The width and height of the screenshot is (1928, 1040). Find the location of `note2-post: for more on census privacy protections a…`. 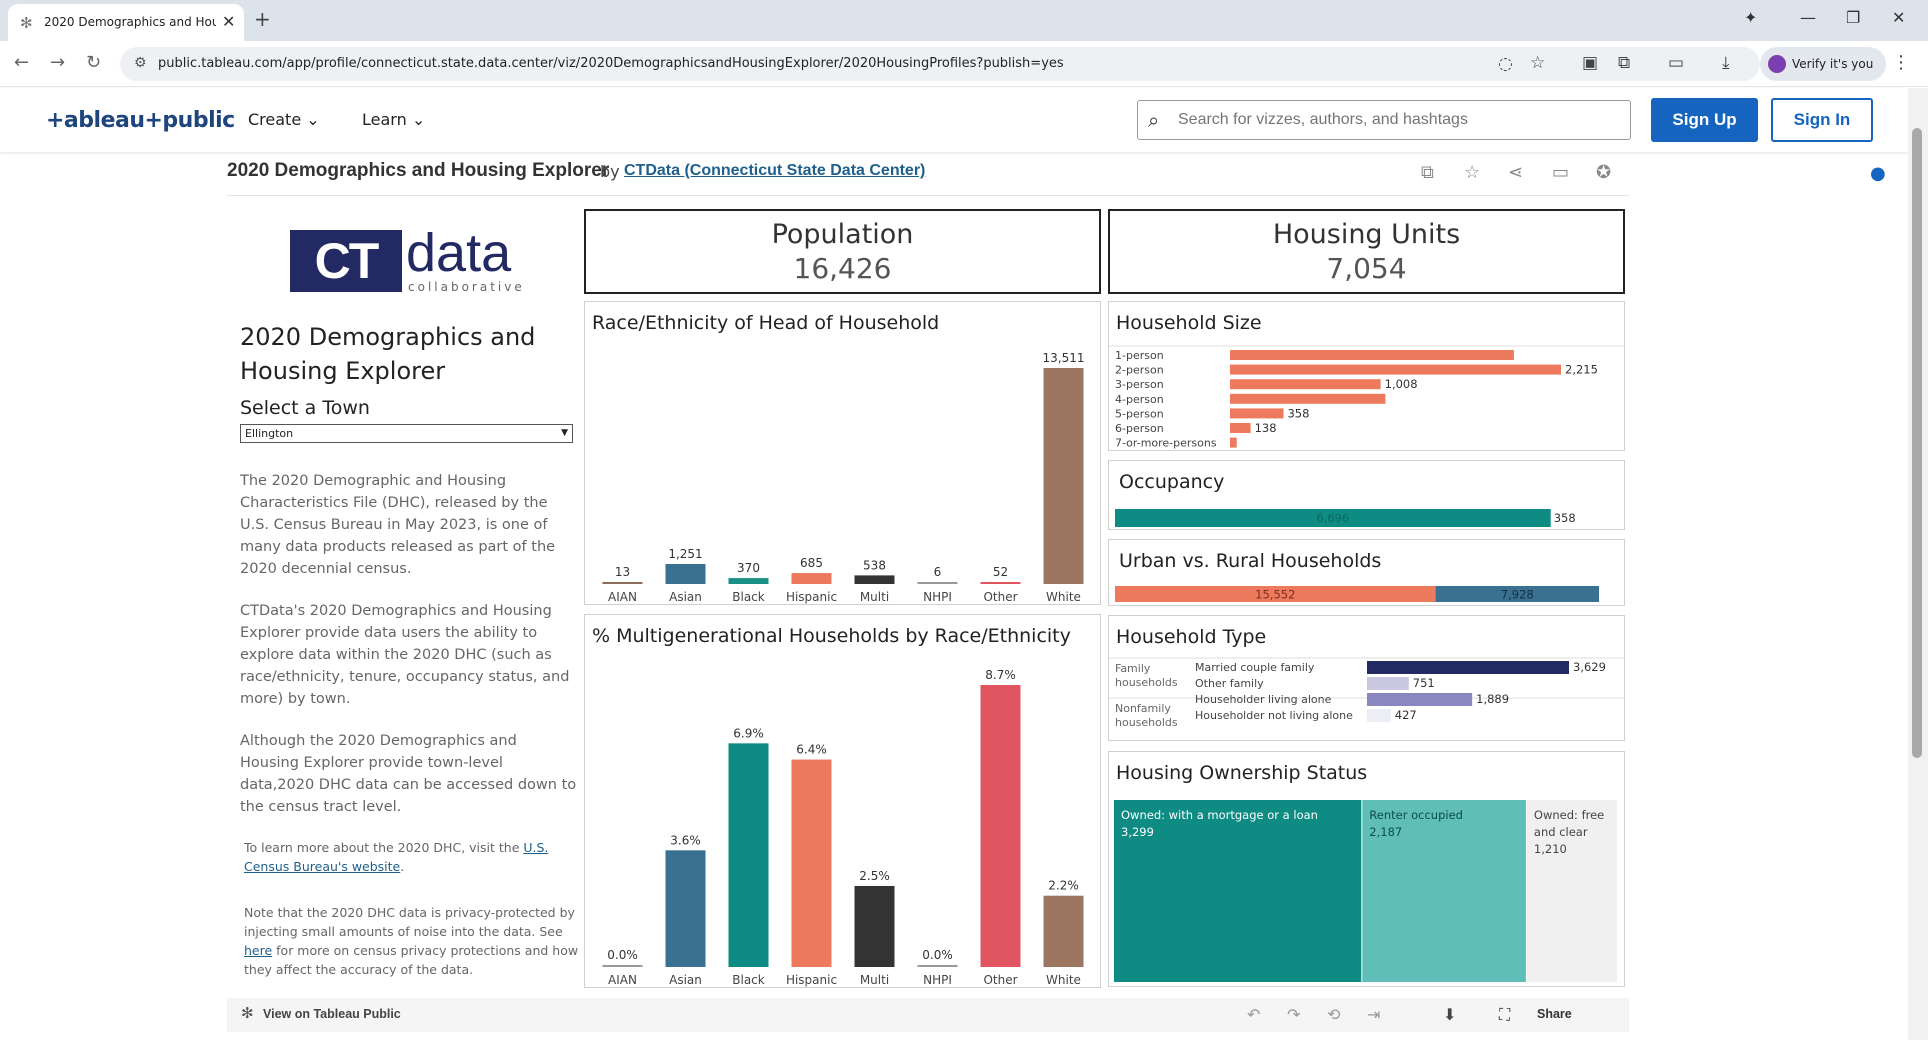

note2-post: for more on census privacy protections a… is located at coordinates (411, 960).